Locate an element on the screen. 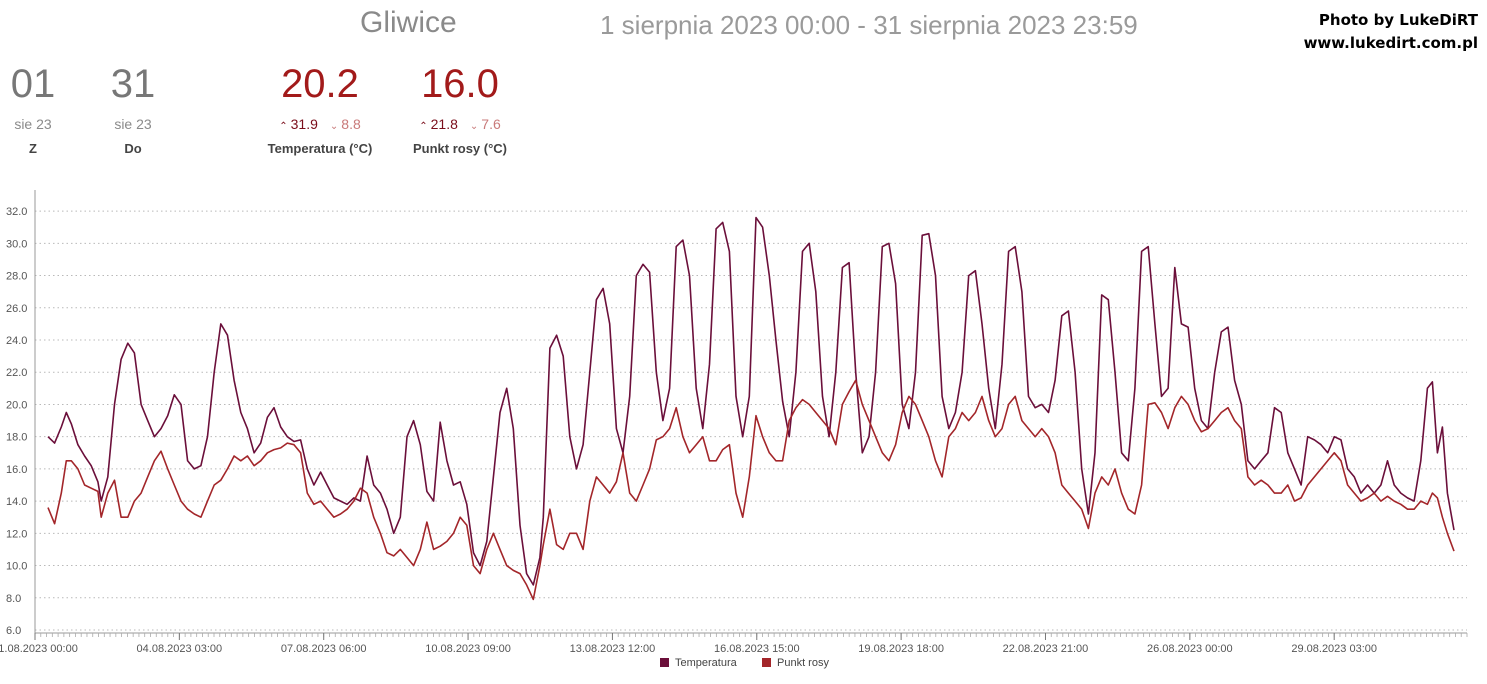 The image size is (1487, 684). x-tick-label: 04.08.2023 03:00 is located at coordinates (180, 649).